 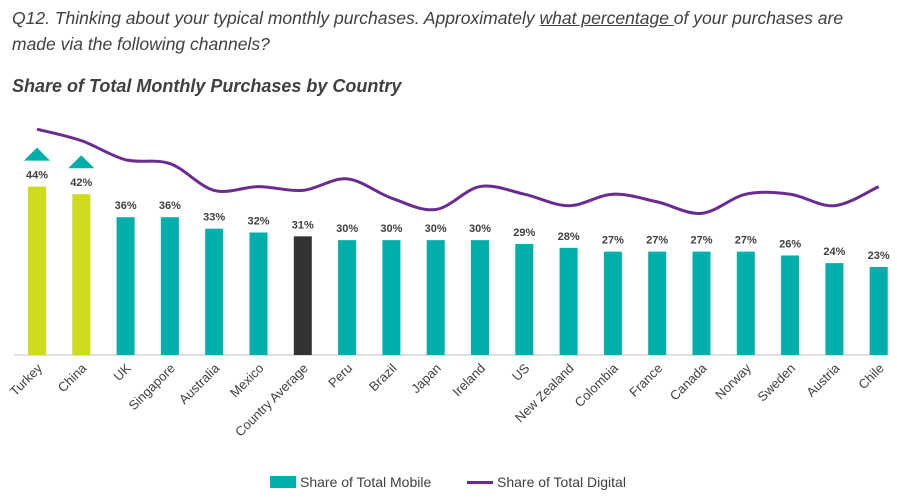 What do you see at coordinates (561, 482) in the screenshot?
I see `legend-label-digital: Share of Total Digital` at bounding box center [561, 482].